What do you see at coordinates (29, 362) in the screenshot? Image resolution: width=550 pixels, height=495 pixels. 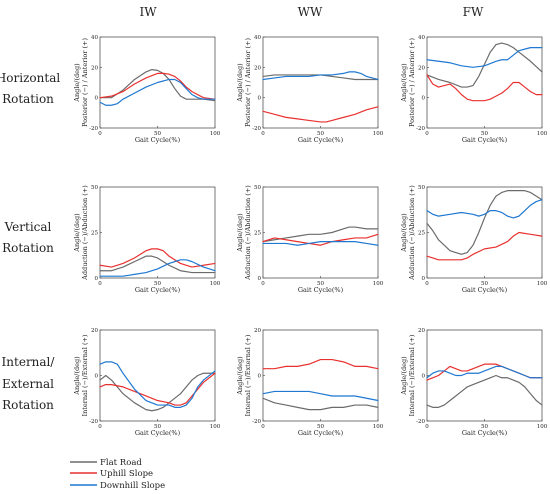 I see `row-label-2-line-0: Internal/` at bounding box center [29, 362].